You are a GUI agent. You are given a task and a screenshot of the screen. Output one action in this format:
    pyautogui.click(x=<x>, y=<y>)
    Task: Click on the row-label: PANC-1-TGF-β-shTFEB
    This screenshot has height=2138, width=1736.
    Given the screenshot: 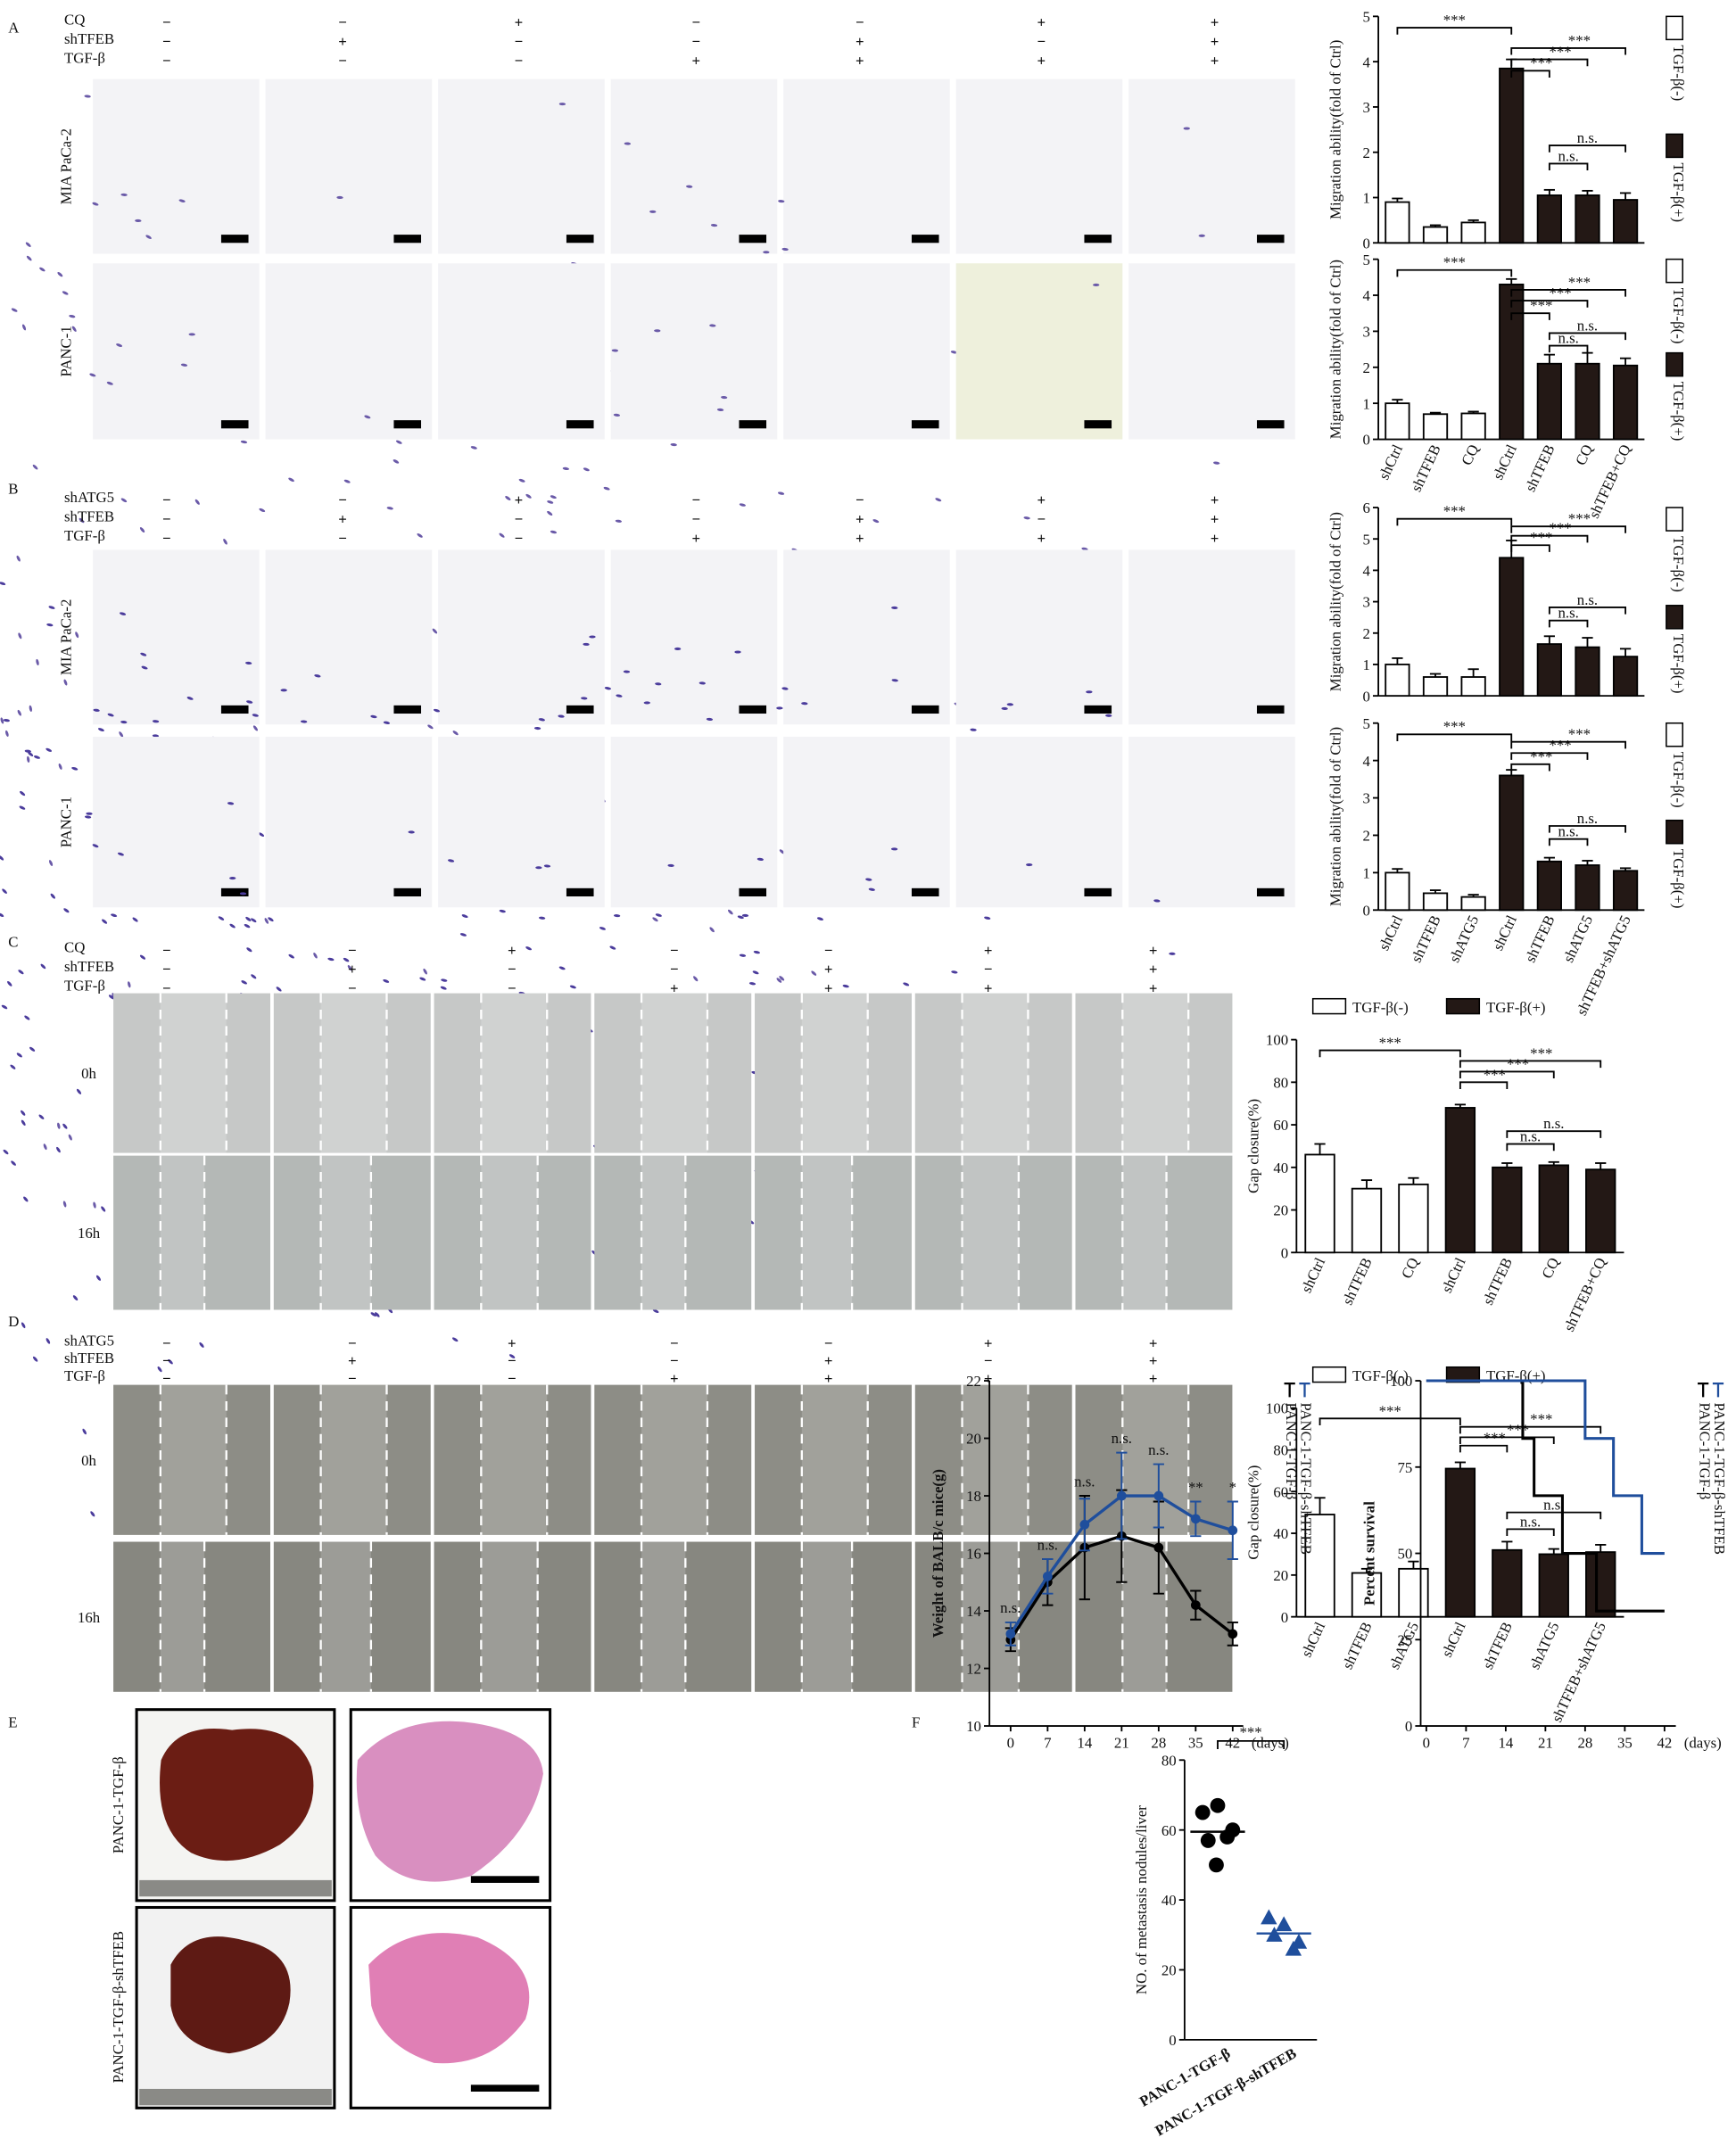 What is the action you would take?
    pyautogui.click(x=118, y=2007)
    